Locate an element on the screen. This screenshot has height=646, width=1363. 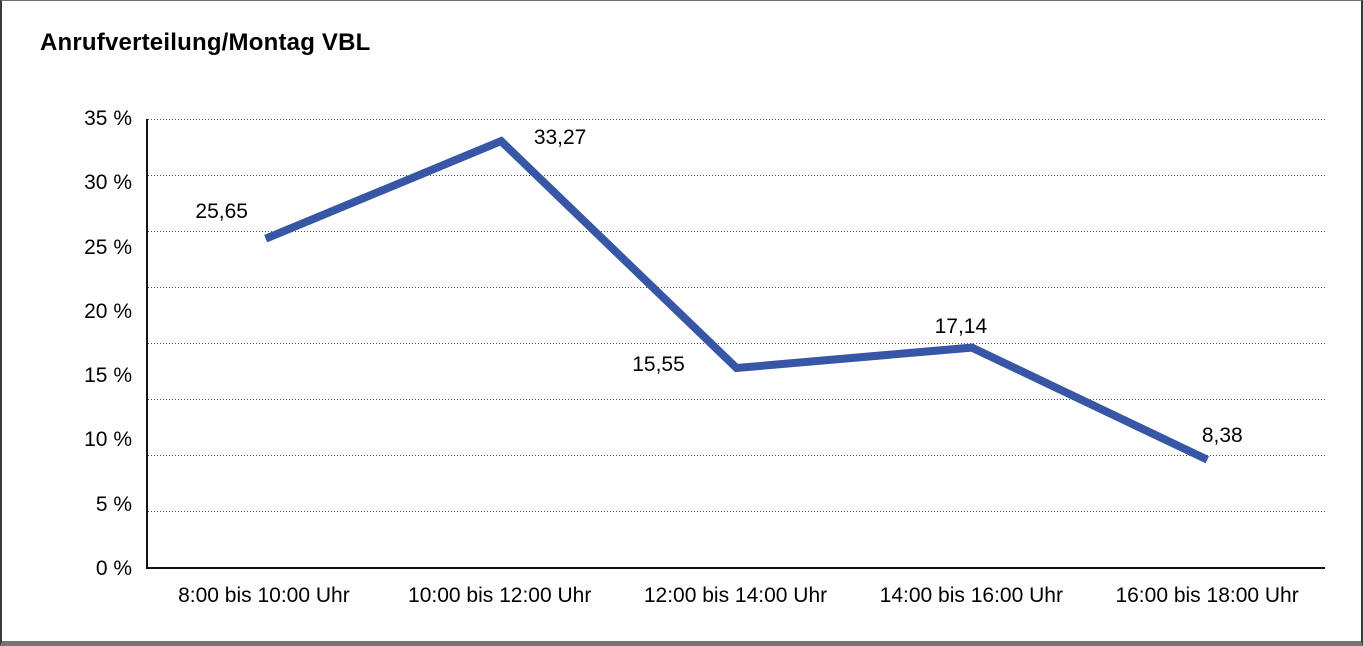
y-tick-label: 25 % is located at coordinates (108, 247).